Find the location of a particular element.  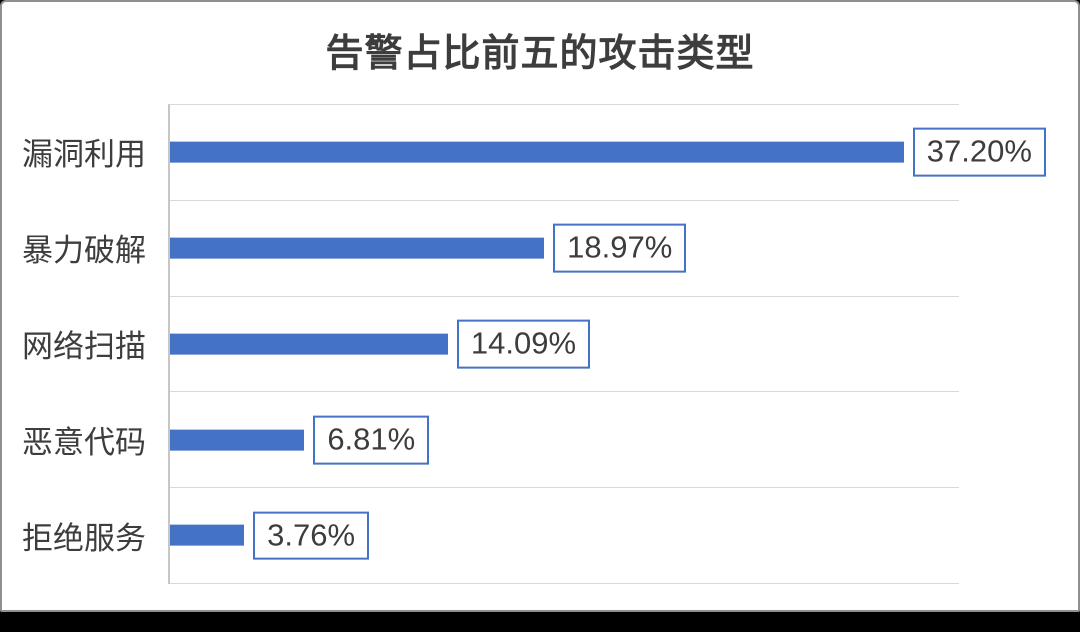

bar-line: 18.97% is located at coordinates (564, 248).